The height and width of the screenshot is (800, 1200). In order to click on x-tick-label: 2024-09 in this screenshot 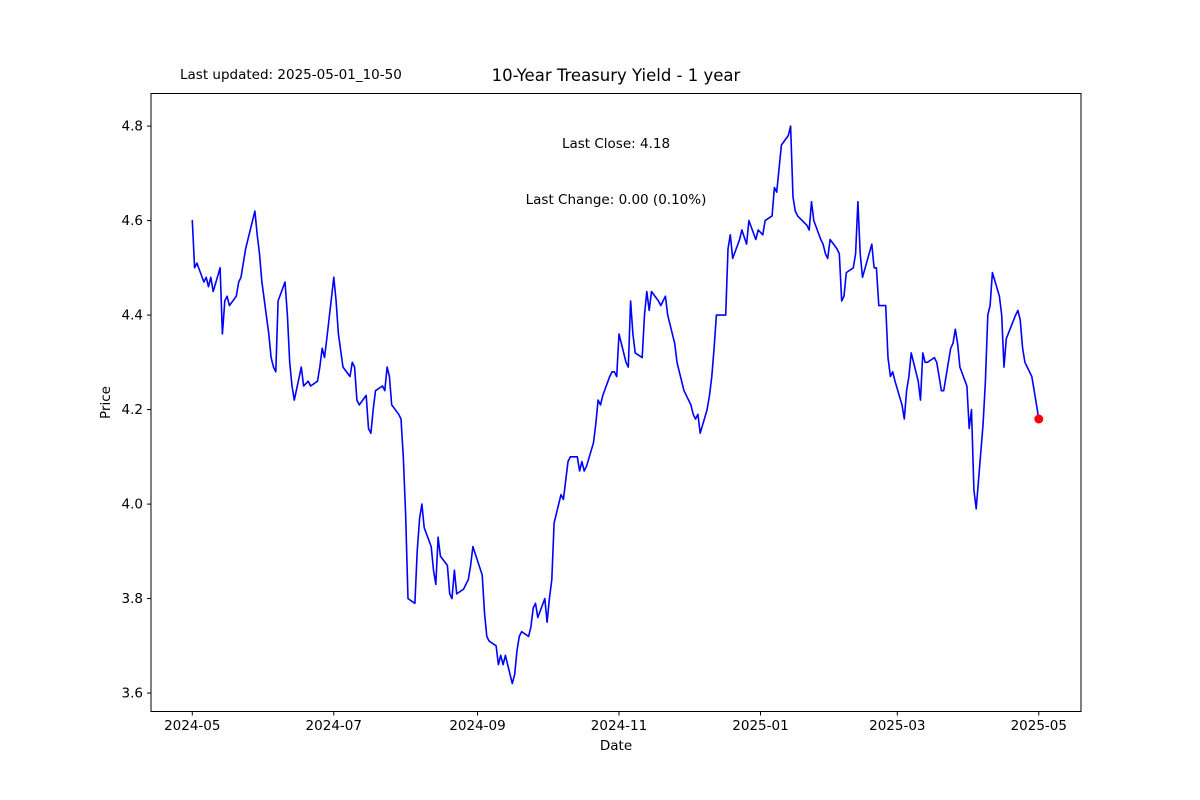, I will do `click(477, 726)`.